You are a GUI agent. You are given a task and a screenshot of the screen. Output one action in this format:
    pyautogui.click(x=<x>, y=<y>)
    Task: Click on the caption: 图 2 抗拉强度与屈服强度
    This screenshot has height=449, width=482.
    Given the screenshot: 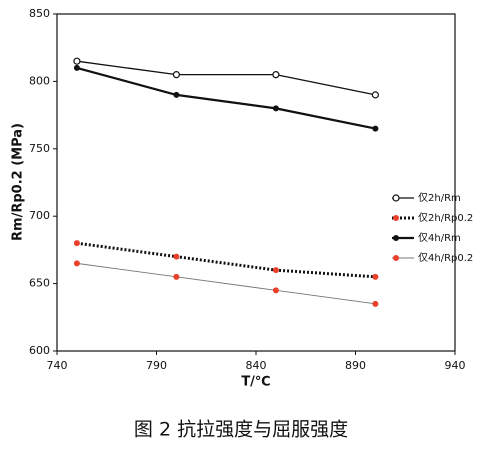 What is the action you would take?
    pyautogui.click(x=241, y=430)
    